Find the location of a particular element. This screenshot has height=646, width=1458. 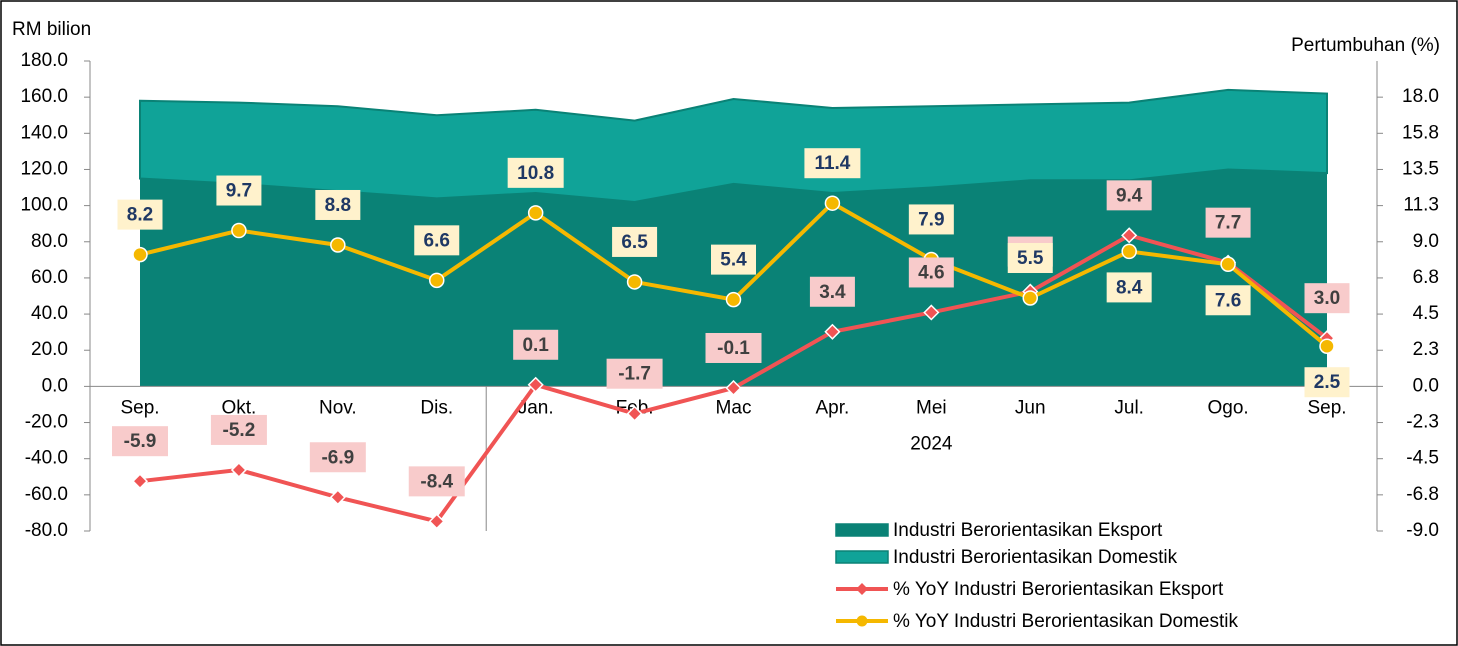

y2-tick-label: 2.3 is located at coordinates (1426, 349).